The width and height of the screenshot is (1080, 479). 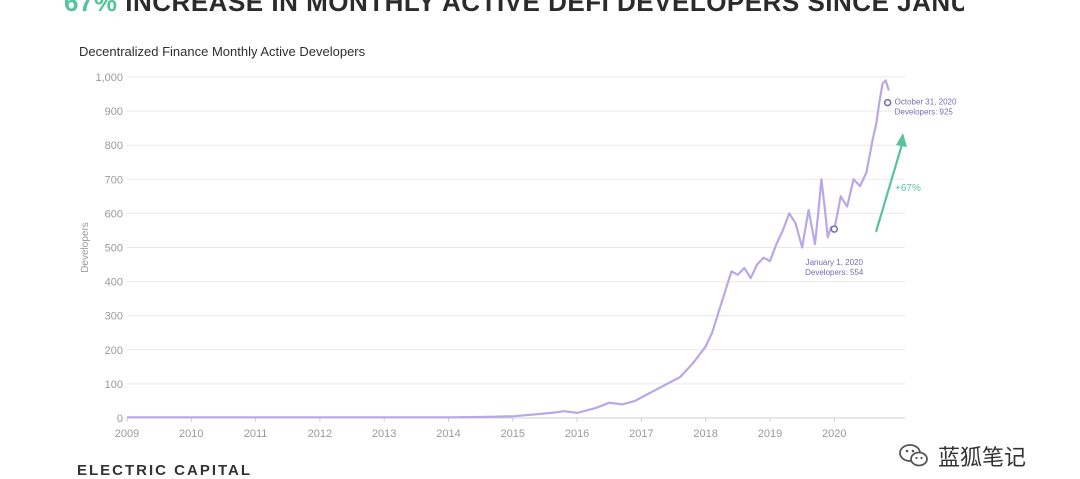 I want to click on x-tick-label: 2015, so click(x=513, y=434).